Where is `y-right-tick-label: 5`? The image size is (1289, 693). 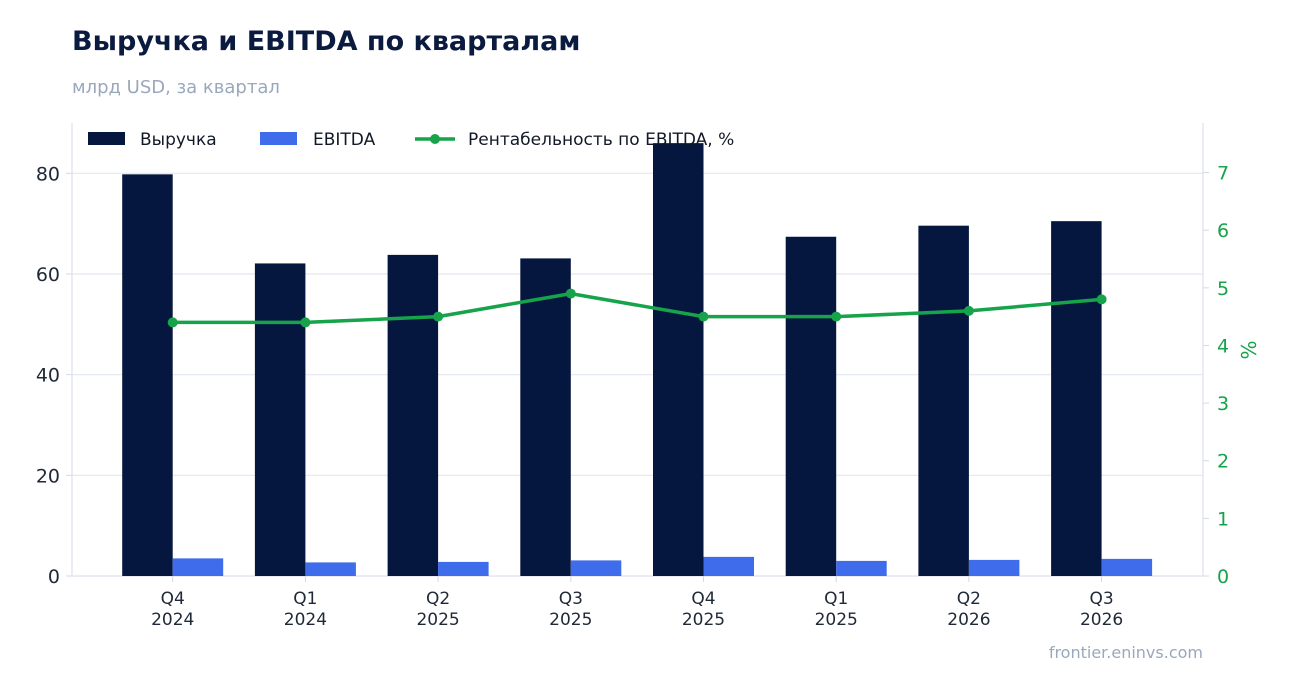
y-right-tick-label: 5 is located at coordinates (1223, 289).